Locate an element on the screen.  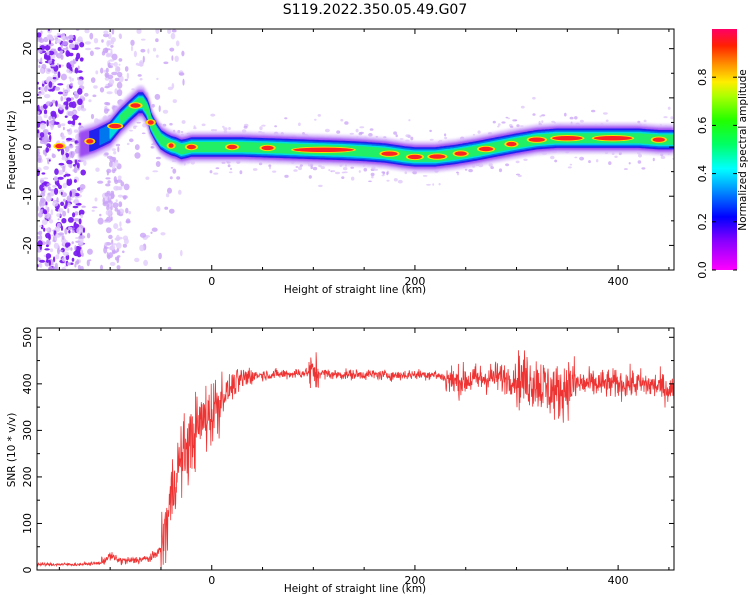
y-tick-label: 20 is located at coordinates (27, 49).